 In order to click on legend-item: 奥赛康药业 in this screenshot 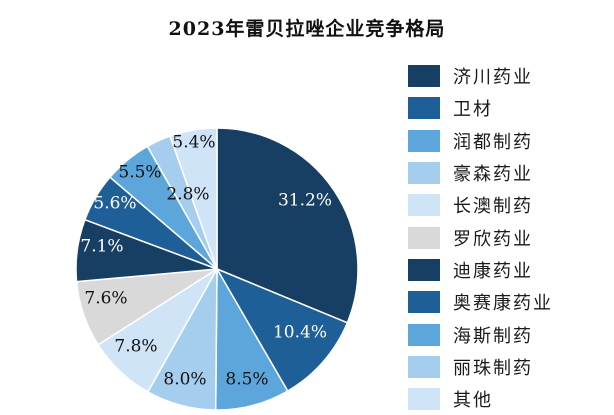, I will do `click(508, 302)`.